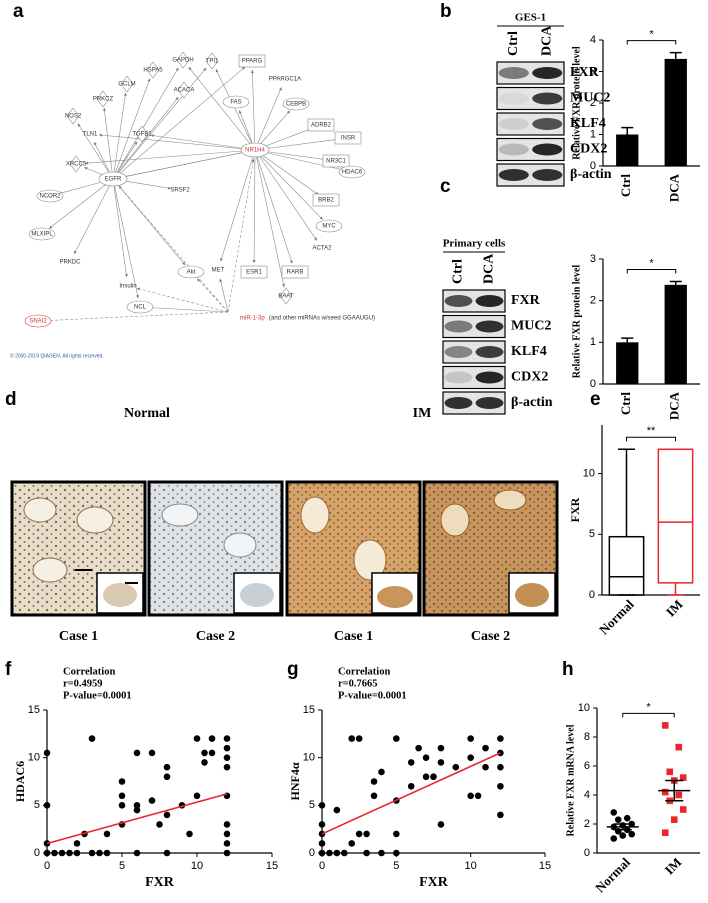  What do you see at coordinates (593, 301) in the screenshot?
I see `y-tick-label: 2` at bounding box center [593, 301].